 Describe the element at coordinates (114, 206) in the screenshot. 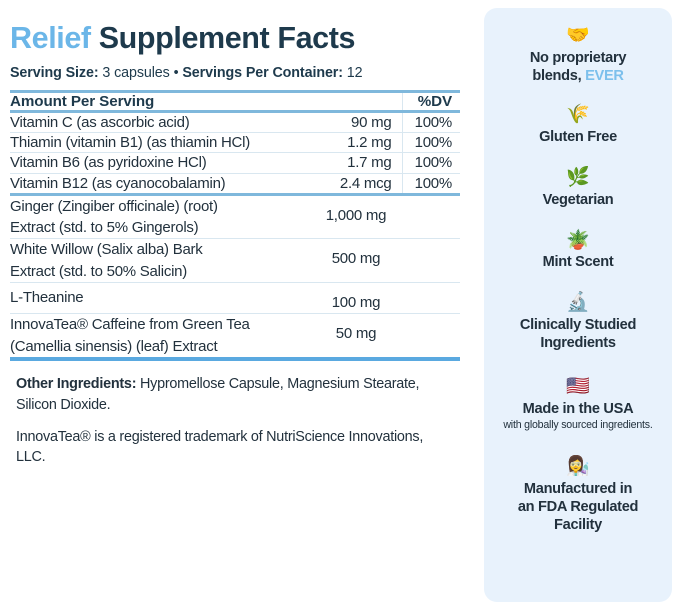

I see `ingredient-name-line1: Ginger (Zingiber officinale) (root)` at that location.